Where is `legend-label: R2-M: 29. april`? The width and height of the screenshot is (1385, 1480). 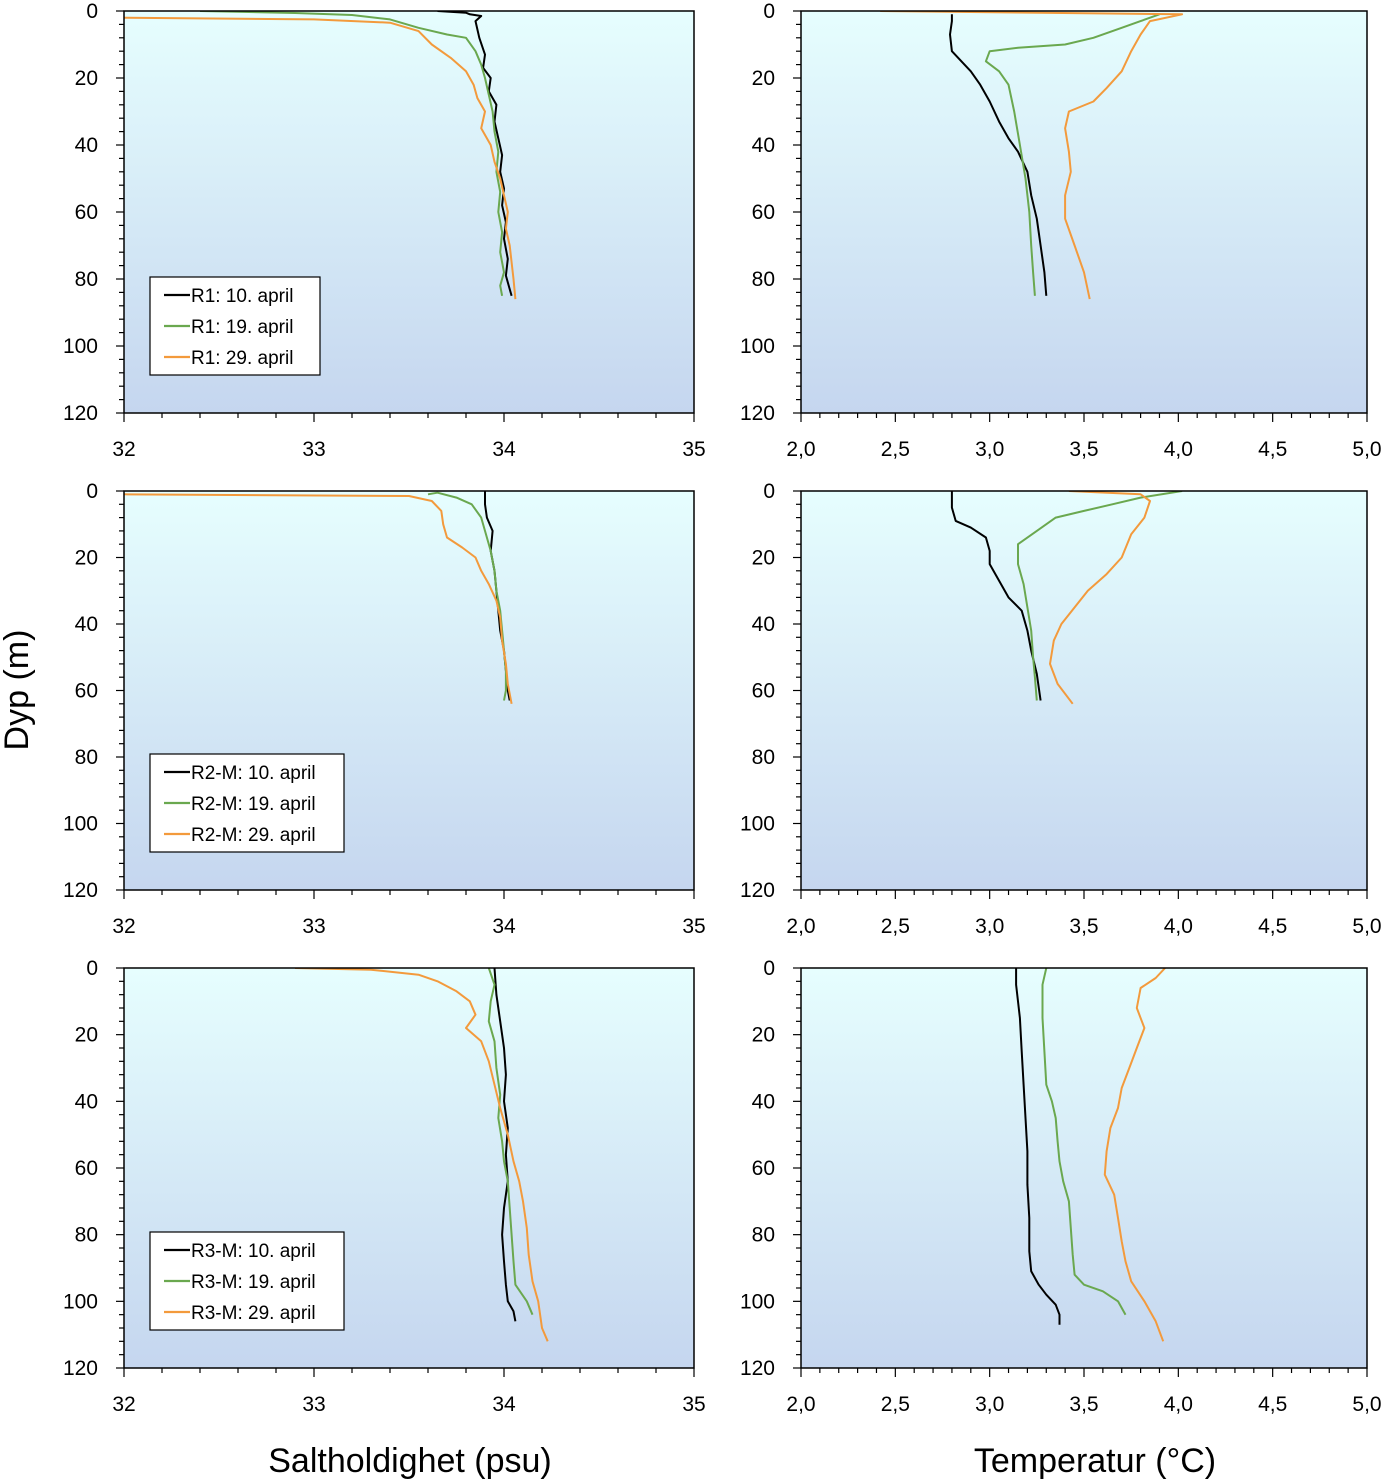 legend-label: R2-M: 29. april is located at coordinates (253, 835).